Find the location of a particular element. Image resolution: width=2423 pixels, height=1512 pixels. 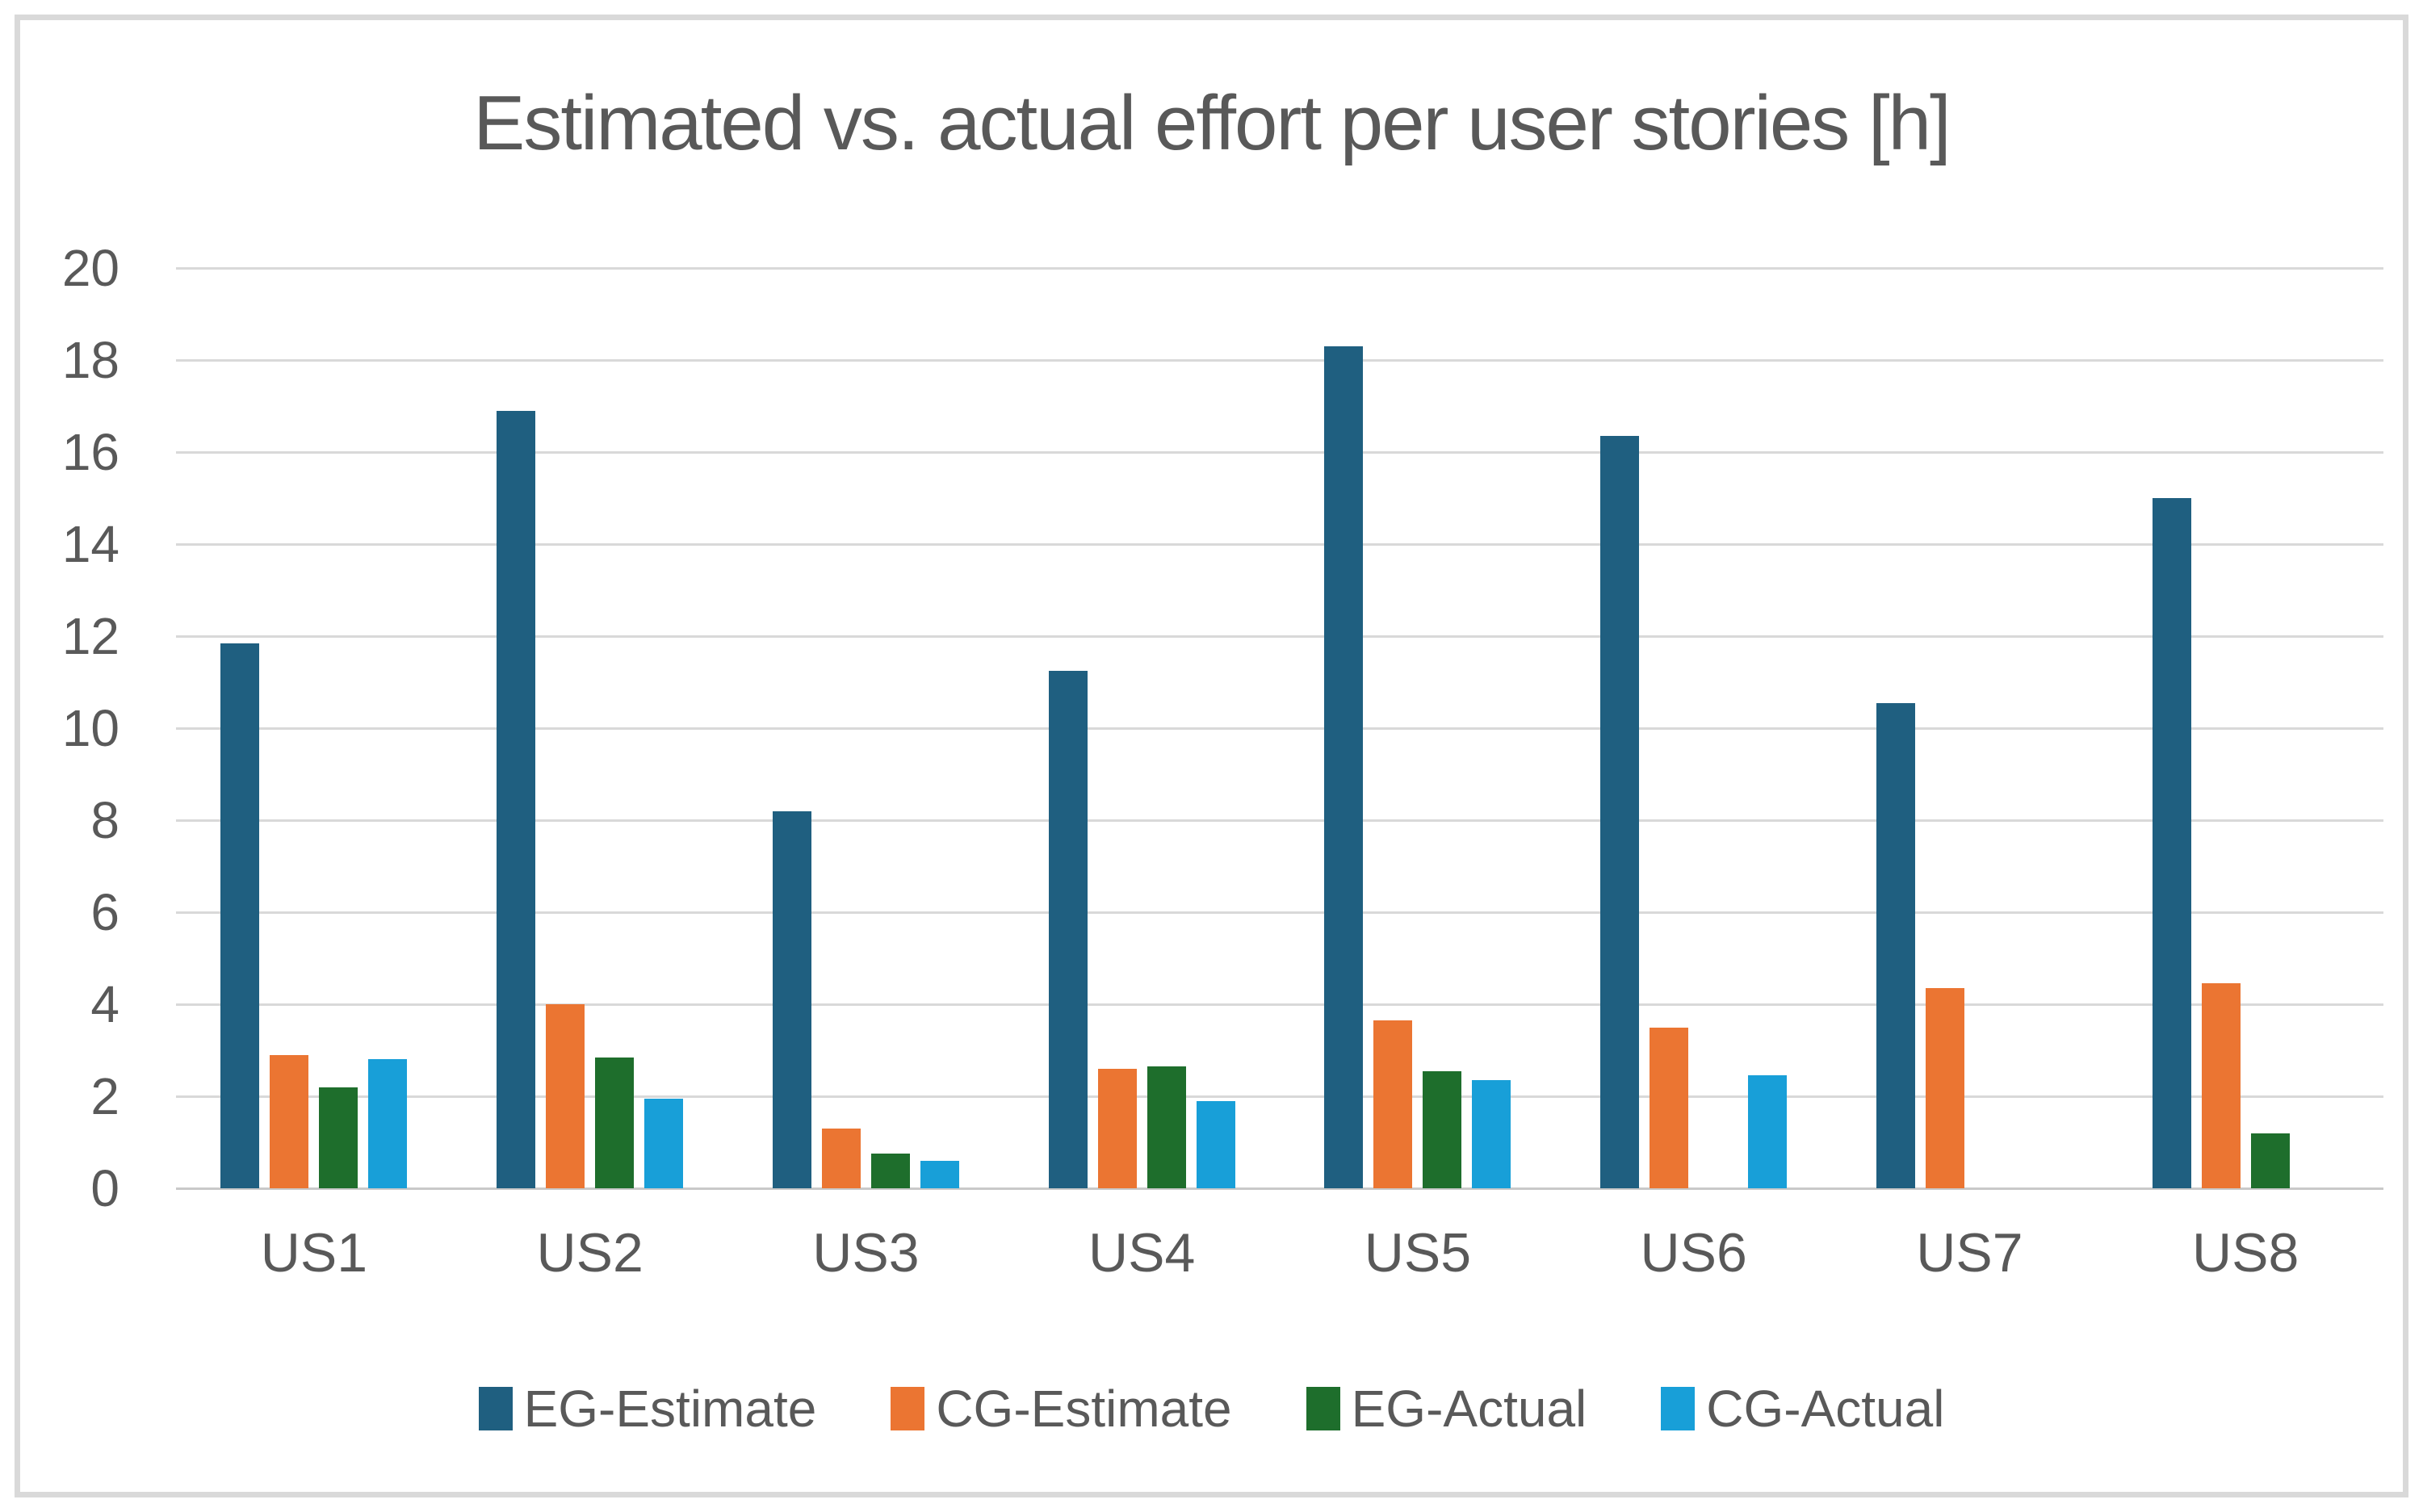

y-axis-tick-label-20: 20 is located at coordinates (90, 268).